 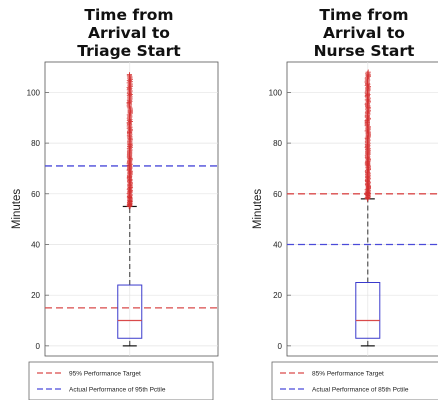 I want to click on legend-label: 95% Performance Target, so click(x=105, y=374).